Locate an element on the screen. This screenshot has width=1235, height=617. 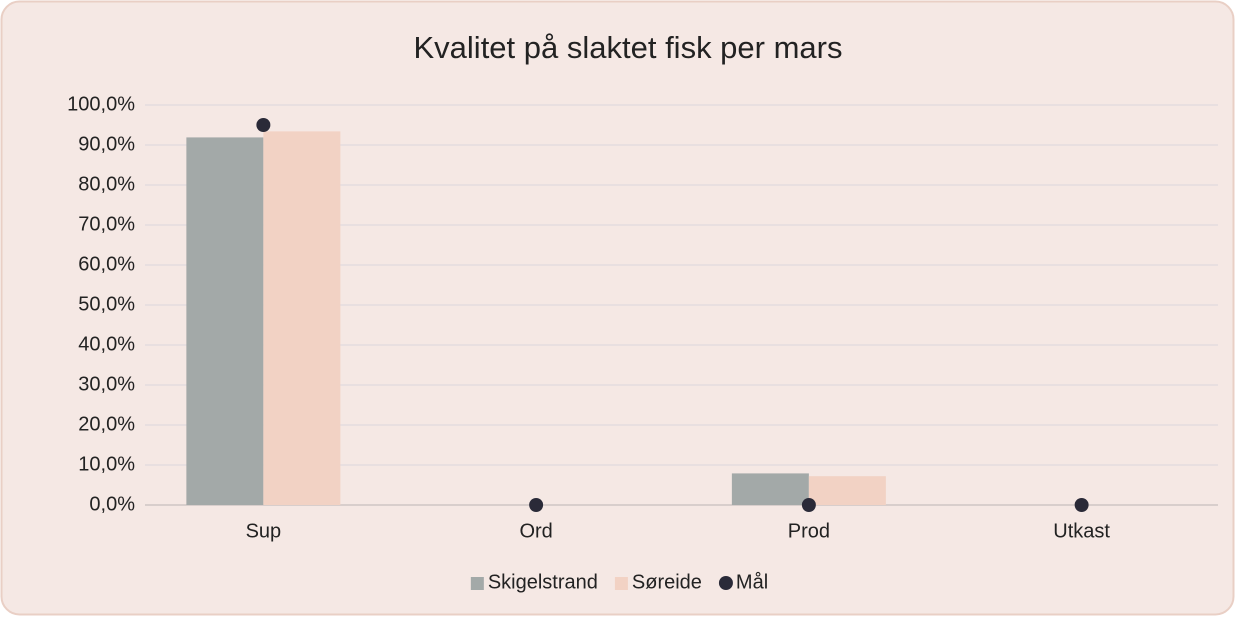
x-tick-label: Utkast is located at coordinates (1081, 531).